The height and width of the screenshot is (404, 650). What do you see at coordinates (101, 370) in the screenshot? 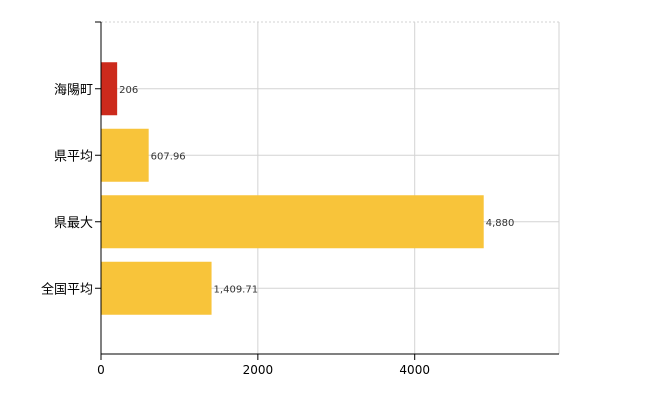
I see `x-tick-label: 0` at bounding box center [101, 370].